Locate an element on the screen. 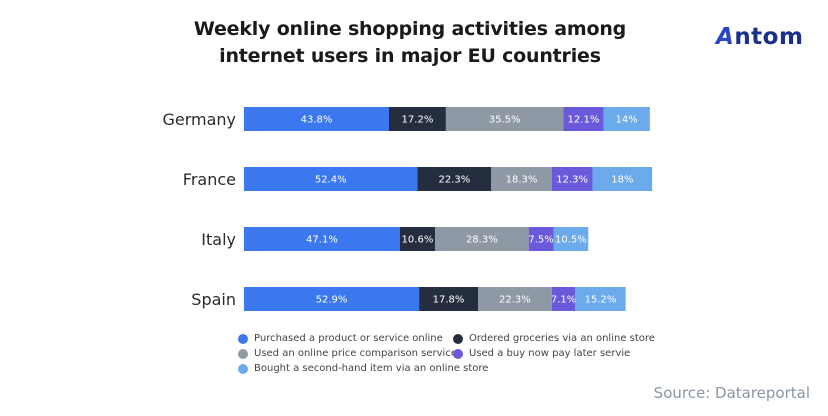 The width and height of the screenshot is (828, 416). data-label-italy-0: 47.1% is located at coordinates (322, 240).